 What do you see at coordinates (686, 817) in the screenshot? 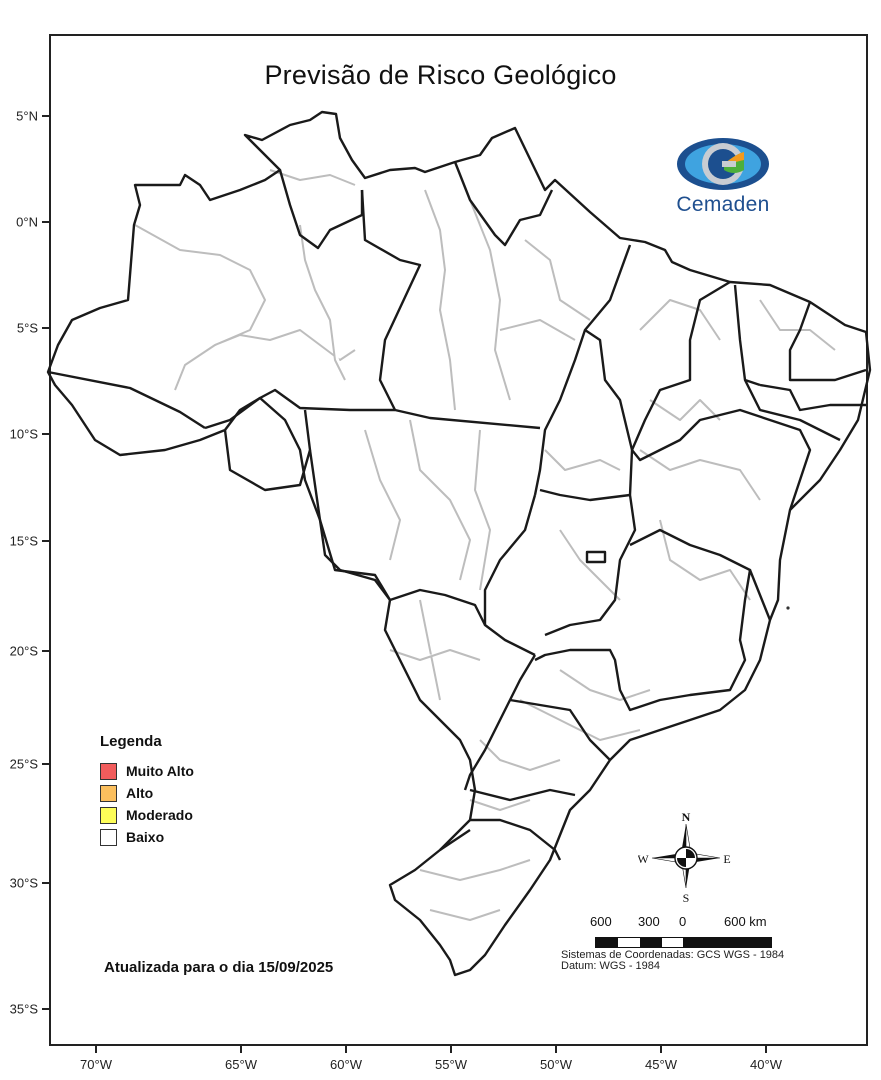
I see `compass-n: N` at bounding box center [686, 817].